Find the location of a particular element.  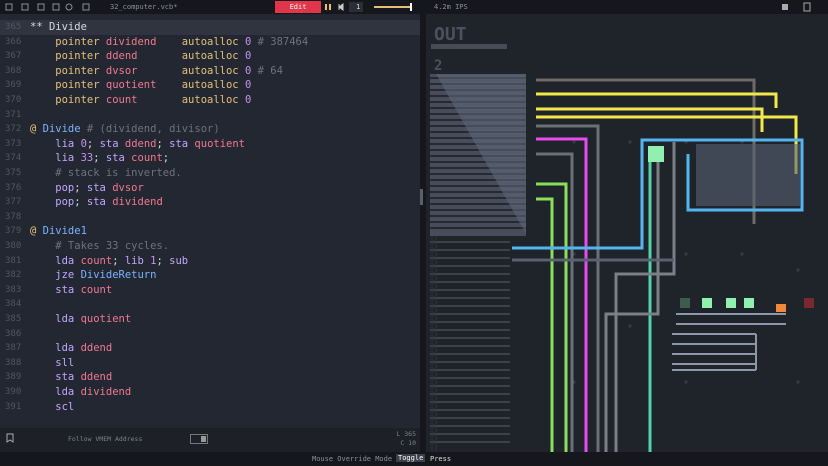

token: # Takes 33 cycles. is located at coordinates (100, 246).